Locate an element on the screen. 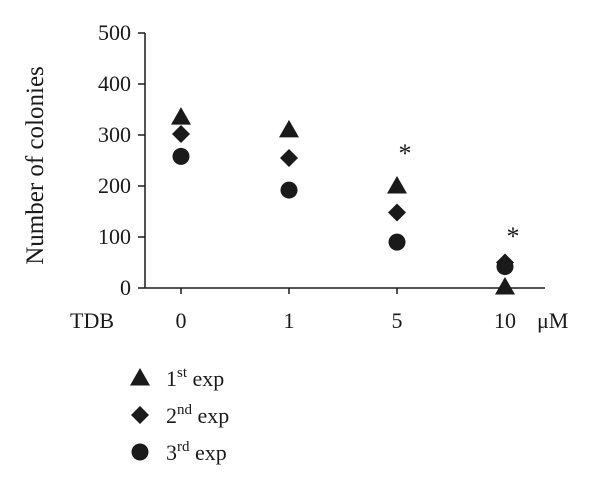 This screenshot has height=497, width=600. legend-item: 1st exp is located at coordinates (177, 378).